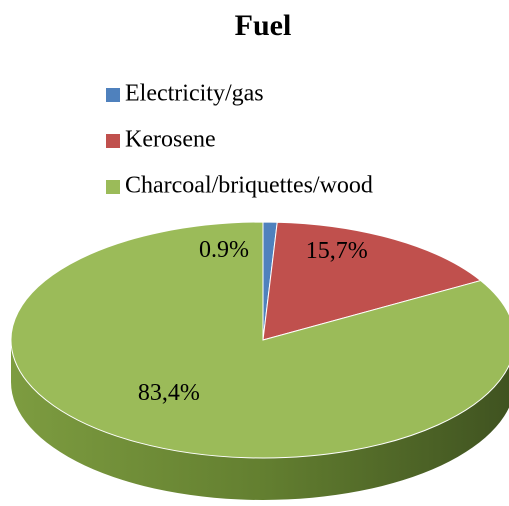  What do you see at coordinates (169, 393) in the screenshot?
I see `data-label: 83,4%` at bounding box center [169, 393].